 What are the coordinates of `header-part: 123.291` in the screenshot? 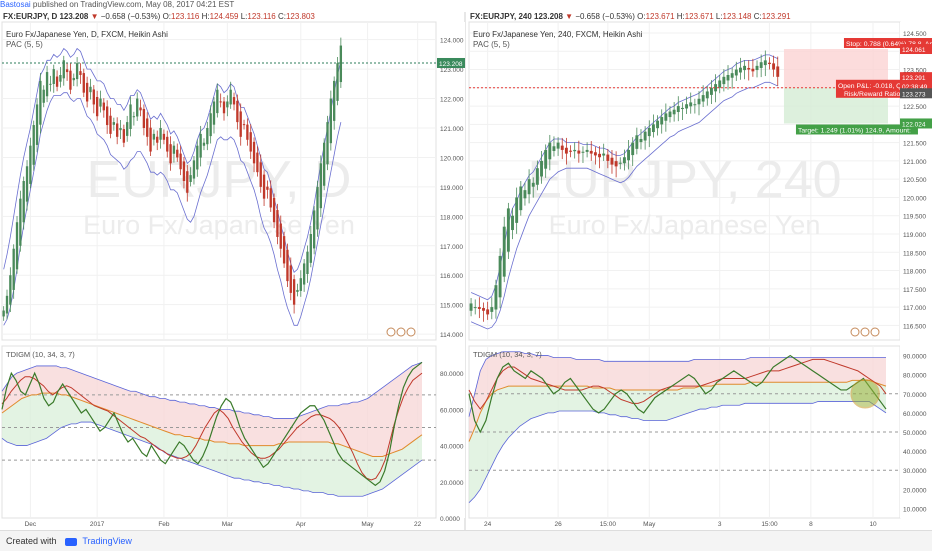 It's located at (776, 16).